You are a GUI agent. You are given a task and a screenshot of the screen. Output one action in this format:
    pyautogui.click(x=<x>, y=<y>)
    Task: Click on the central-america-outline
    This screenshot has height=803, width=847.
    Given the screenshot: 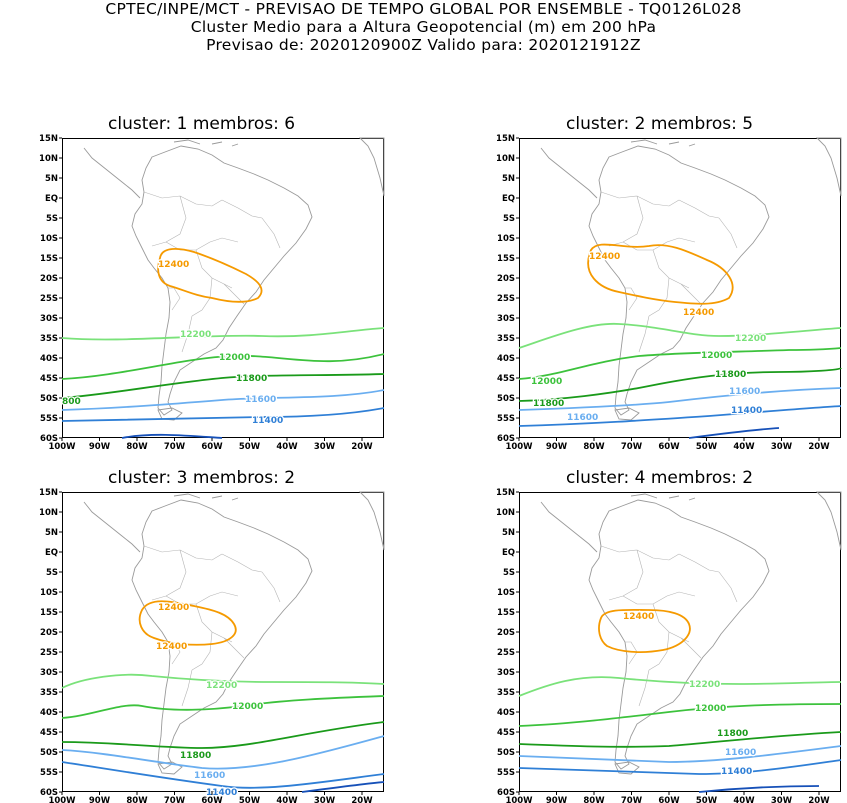 What is the action you would take?
    pyautogui.click(x=569, y=173)
    